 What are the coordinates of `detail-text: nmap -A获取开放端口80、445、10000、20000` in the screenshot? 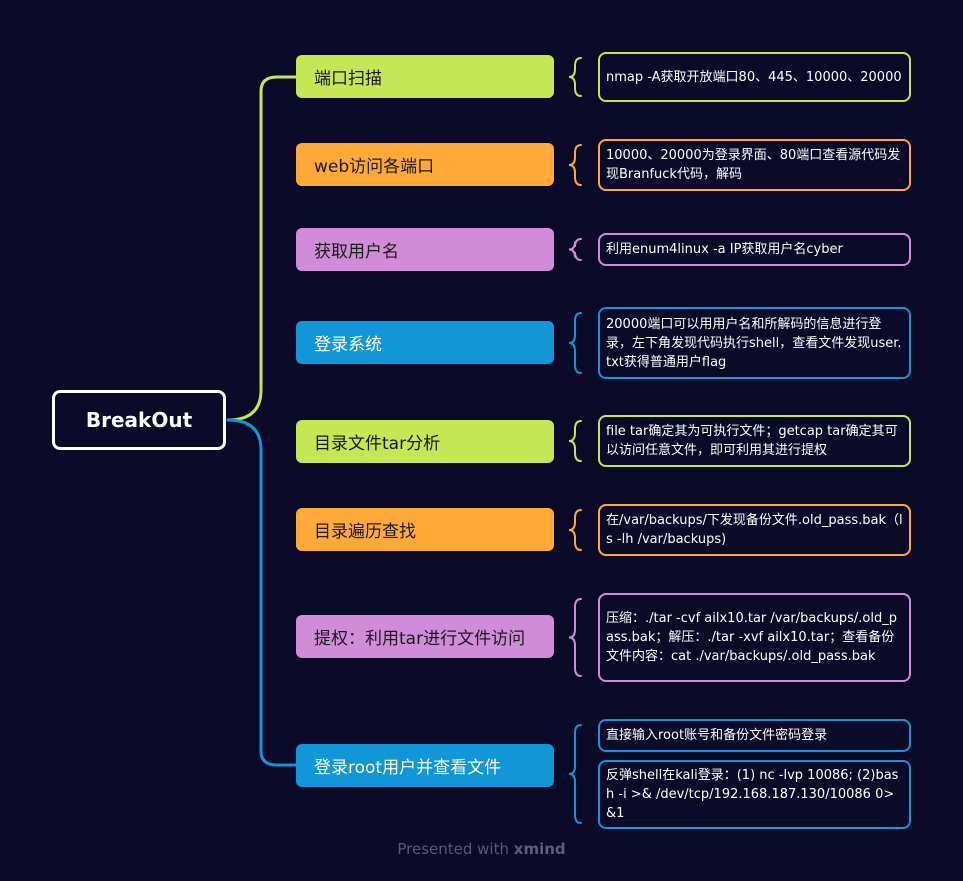 It's located at (754, 77).